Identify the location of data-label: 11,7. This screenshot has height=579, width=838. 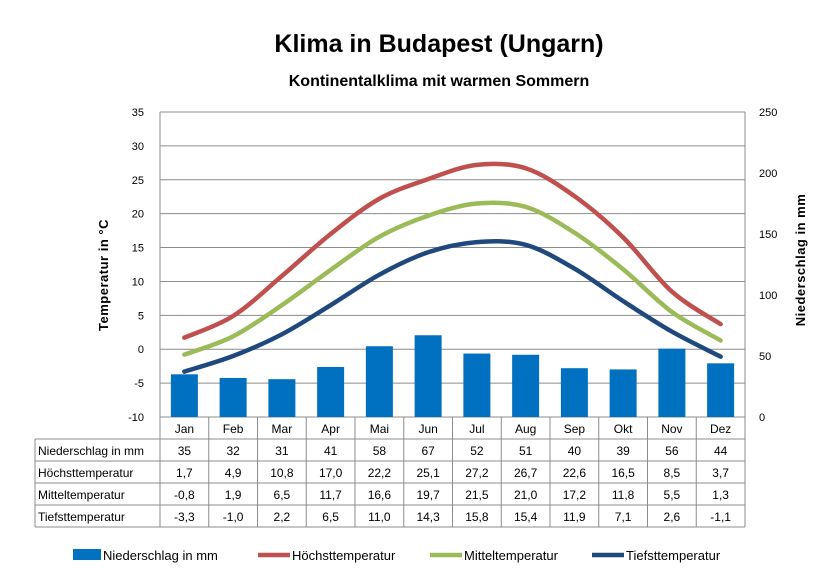
(330, 495).